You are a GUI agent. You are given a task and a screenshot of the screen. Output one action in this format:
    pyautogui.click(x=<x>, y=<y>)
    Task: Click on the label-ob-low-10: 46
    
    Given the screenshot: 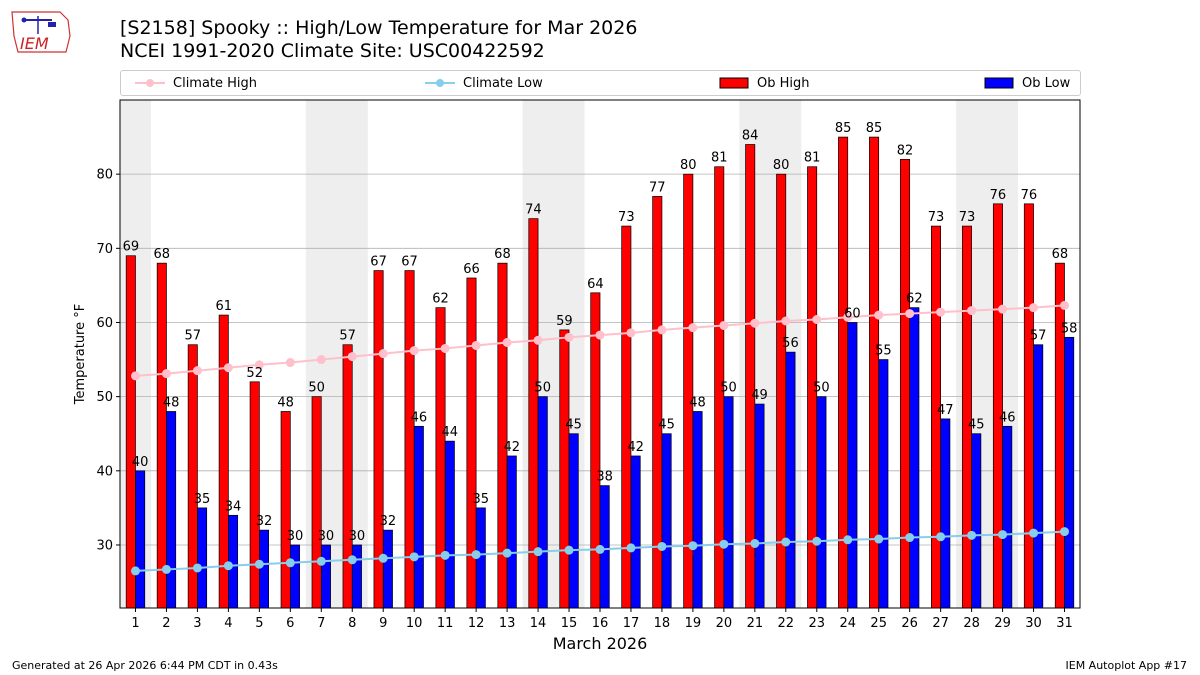 What is the action you would take?
    pyautogui.click(x=419, y=417)
    